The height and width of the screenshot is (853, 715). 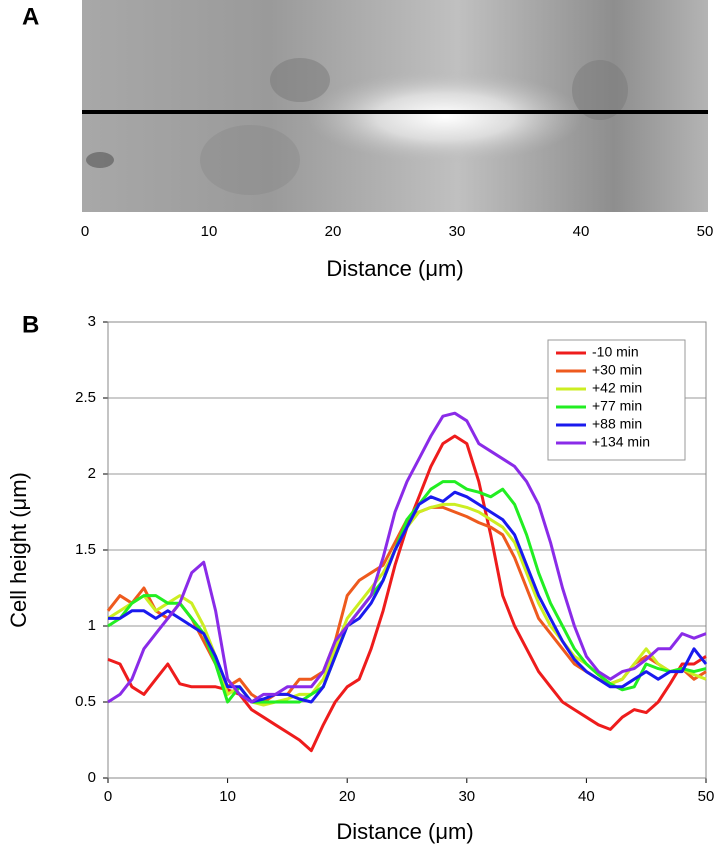 What do you see at coordinates (617, 406) in the screenshot?
I see `legend-label: +77 min` at bounding box center [617, 406].